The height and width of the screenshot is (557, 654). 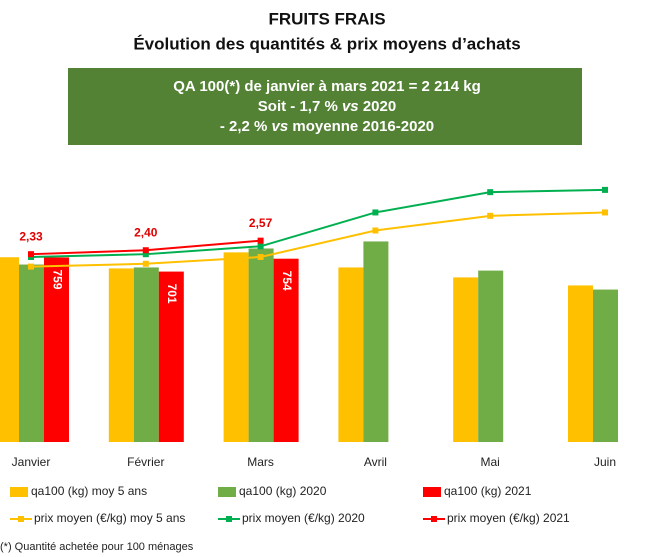 What do you see at coordinates (303, 518) in the screenshot?
I see `legend-label: prix moyen (€/kg) 2020` at bounding box center [303, 518].